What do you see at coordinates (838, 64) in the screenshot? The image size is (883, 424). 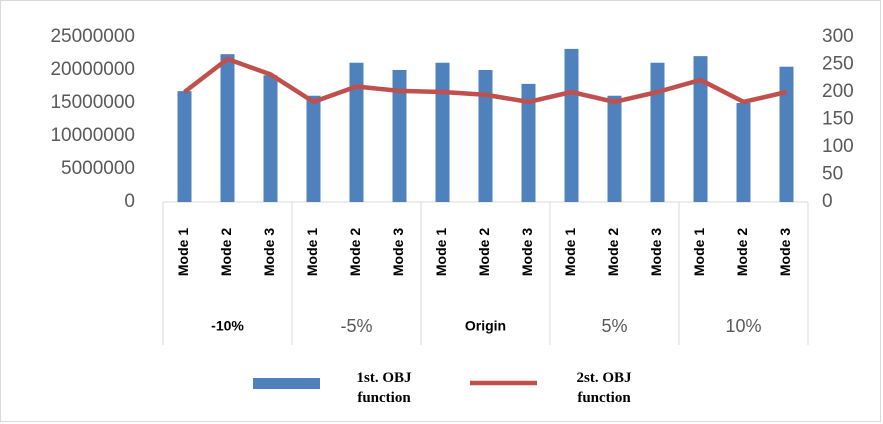 I see `y2-tick-label: 250` at bounding box center [838, 64].